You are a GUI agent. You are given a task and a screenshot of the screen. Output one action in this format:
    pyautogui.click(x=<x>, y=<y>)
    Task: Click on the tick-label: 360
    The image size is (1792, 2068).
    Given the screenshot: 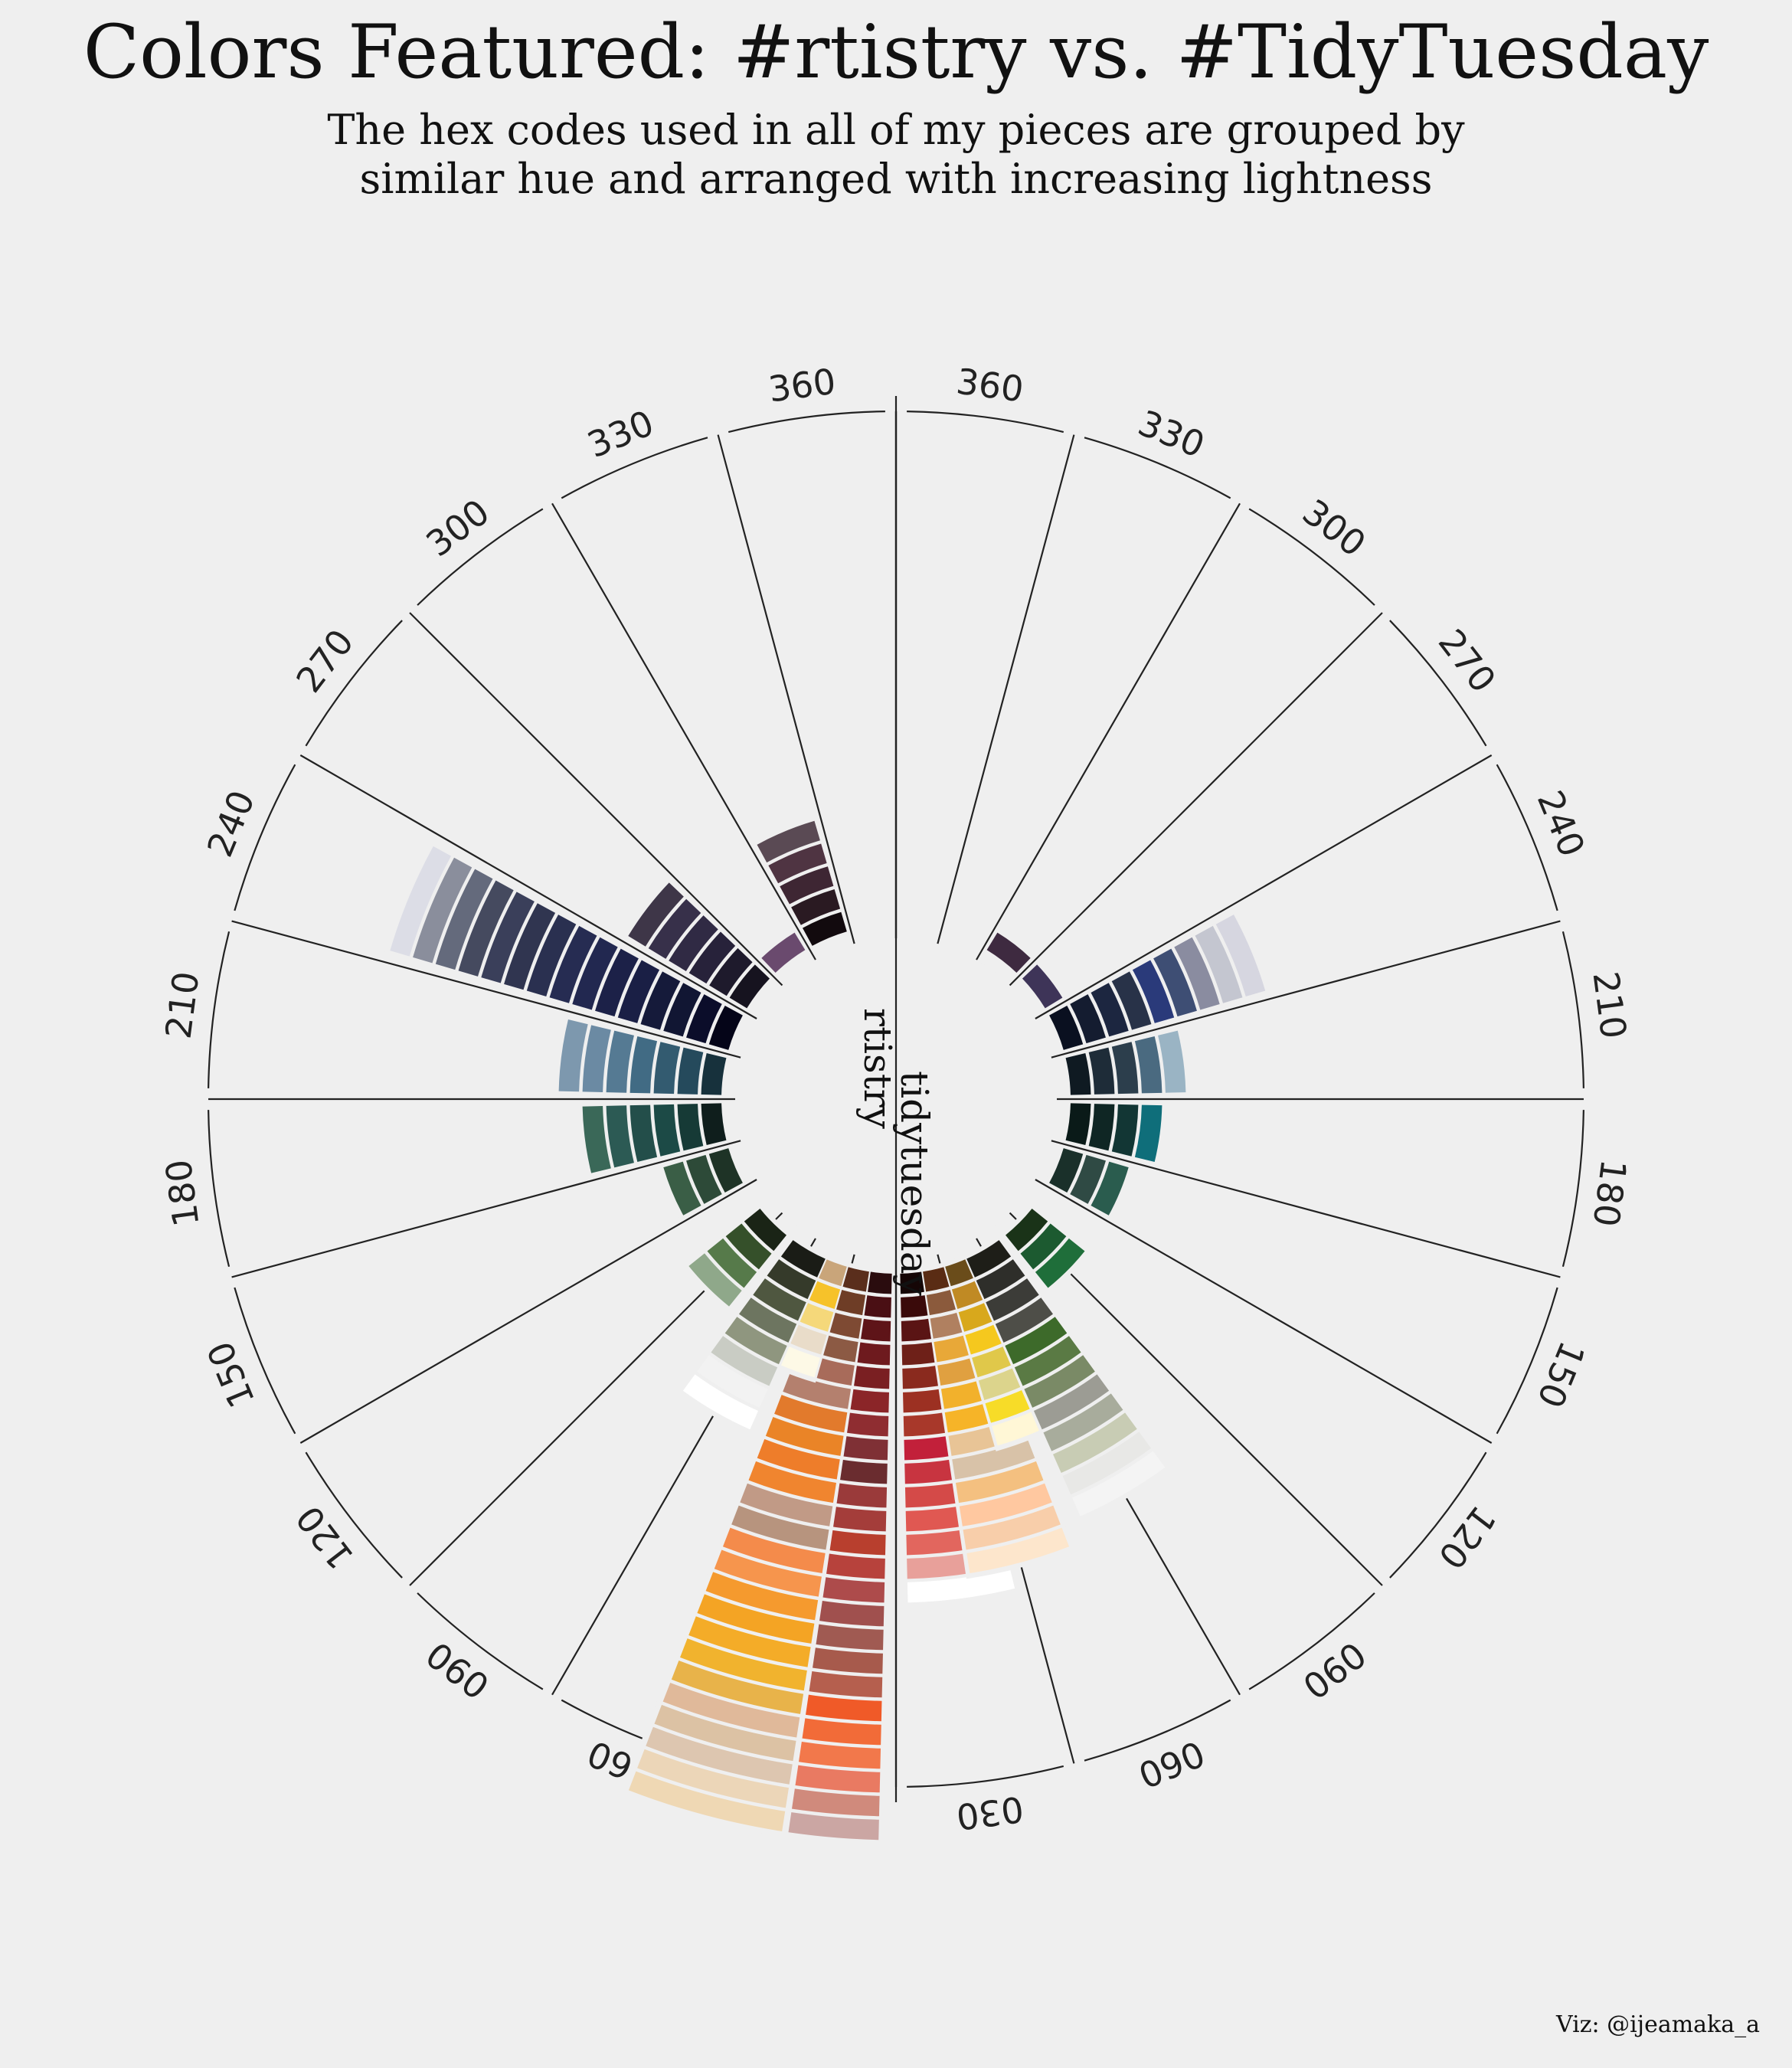 What is the action you would take?
    pyautogui.click(x=990, y=386)
    